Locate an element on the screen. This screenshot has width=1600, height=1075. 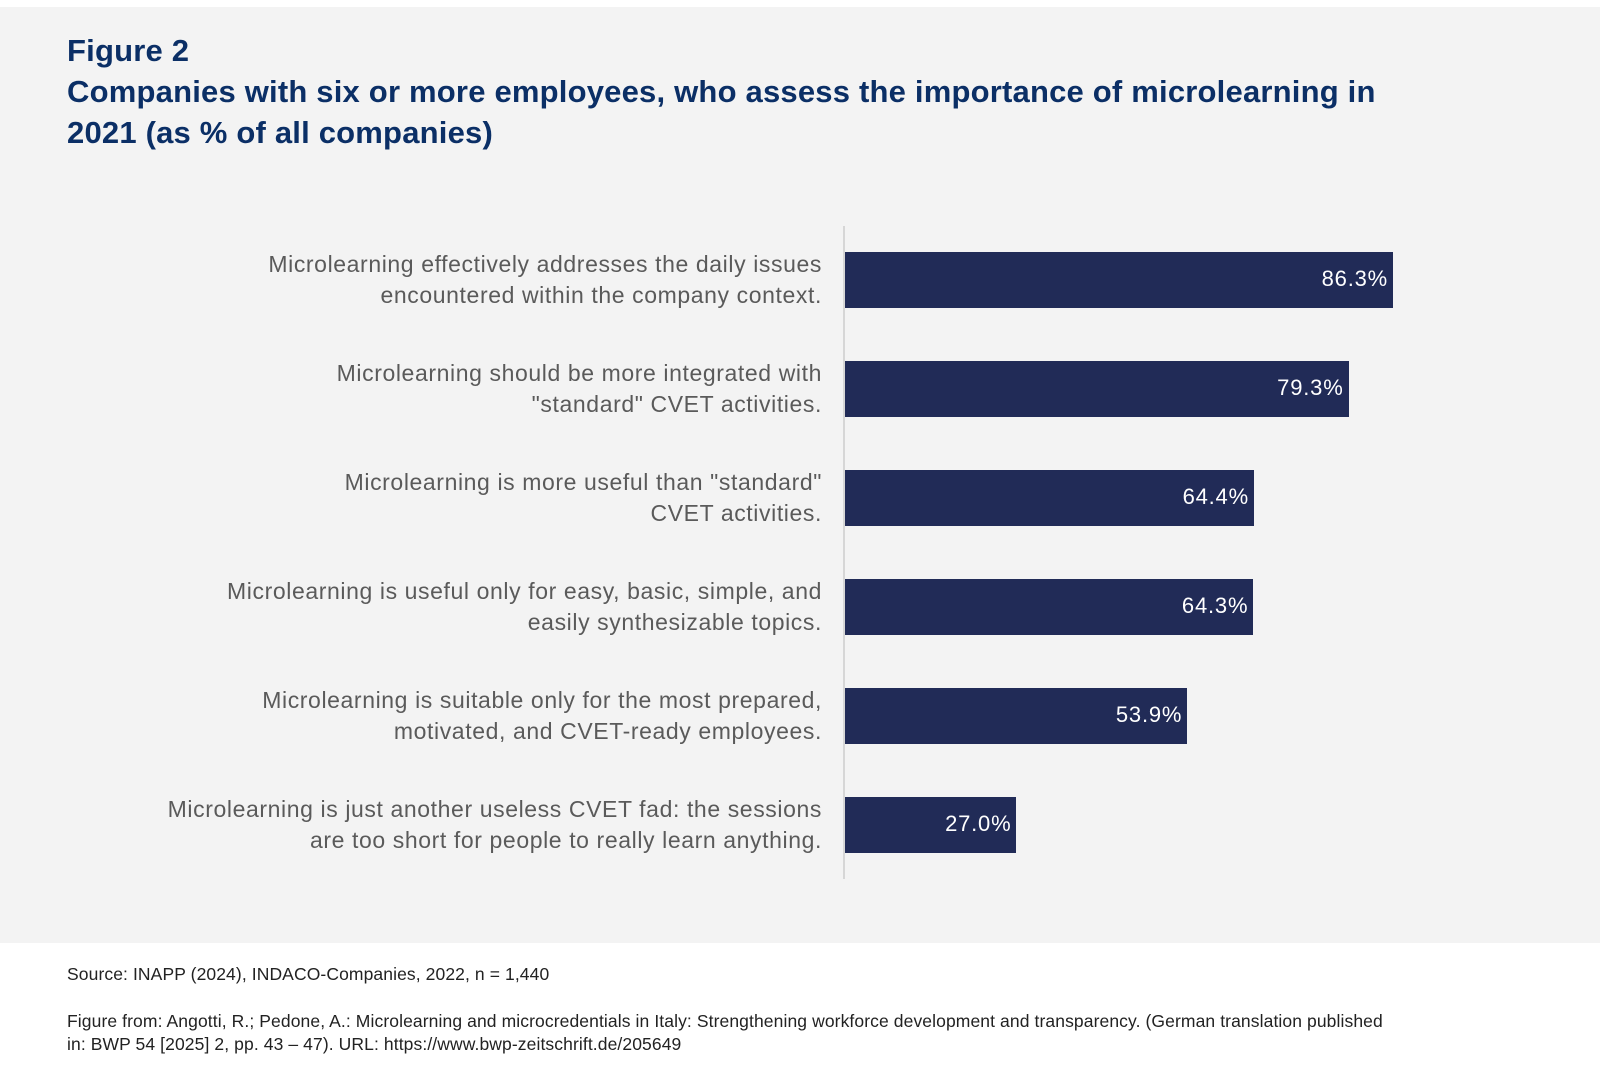
data-label: 64.4% is located at coordinates (1215, 496).